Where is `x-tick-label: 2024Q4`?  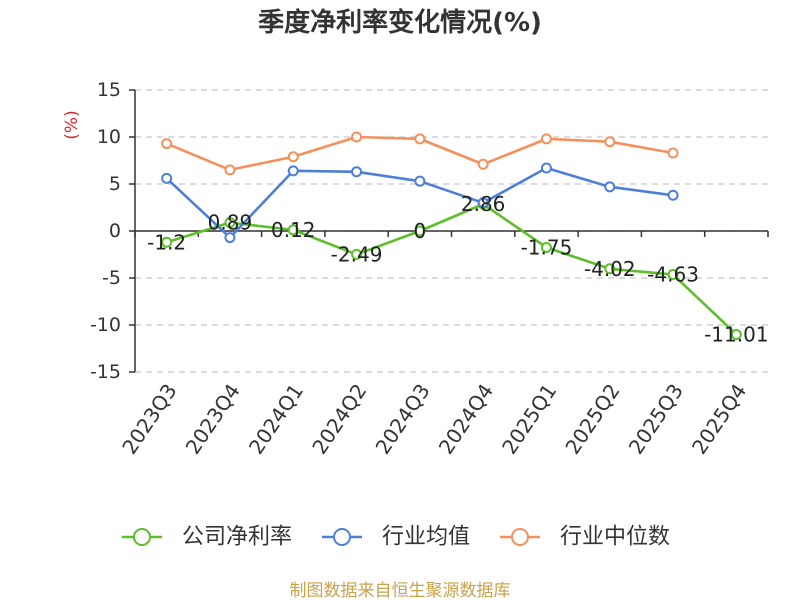
x-tick-label: 2024Q4 is located at coordinates (466, 418).